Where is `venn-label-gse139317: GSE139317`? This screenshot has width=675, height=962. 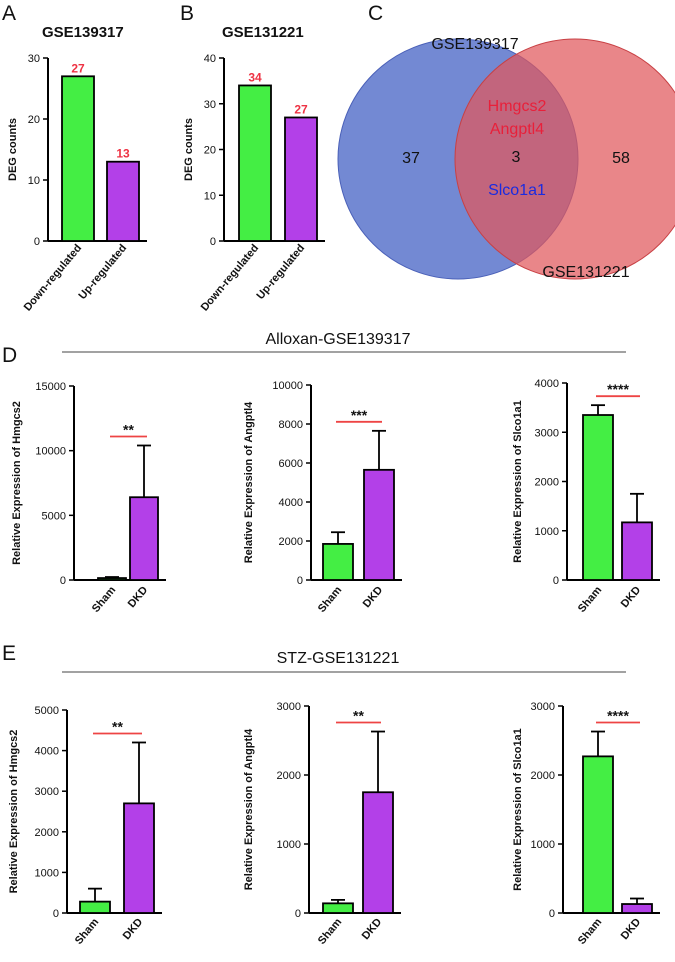
venn-label-gse139317: GSE139317 is located at coordinates (474, 44).